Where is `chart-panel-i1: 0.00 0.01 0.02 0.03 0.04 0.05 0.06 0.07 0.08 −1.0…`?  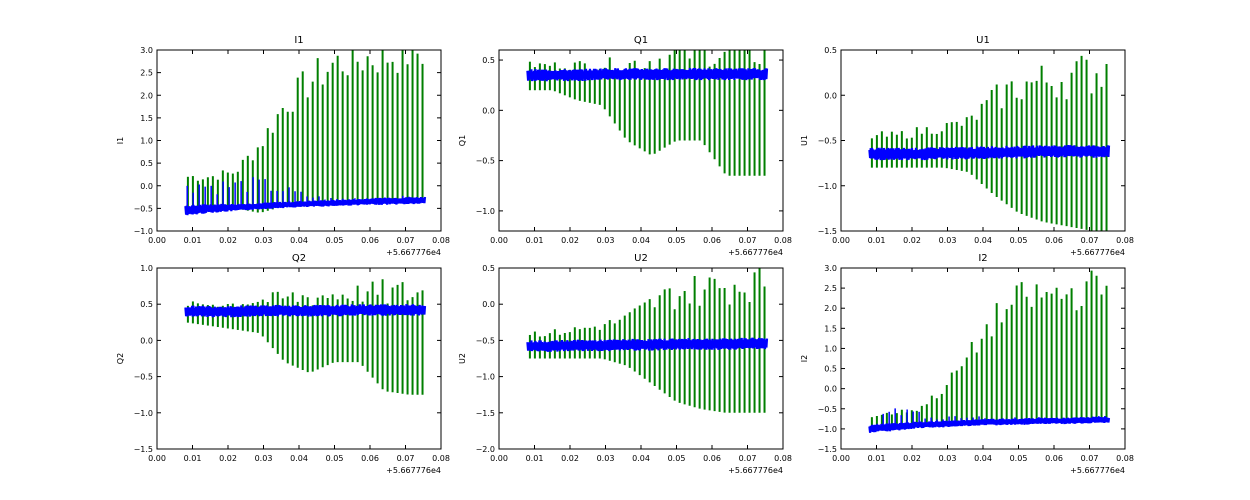
chart-panel-i1: 0.00 0.01 0.02 0.03 0.04 0.05 0.06 0.07 0.08 −1.0… is located at coordinates (283, 146).